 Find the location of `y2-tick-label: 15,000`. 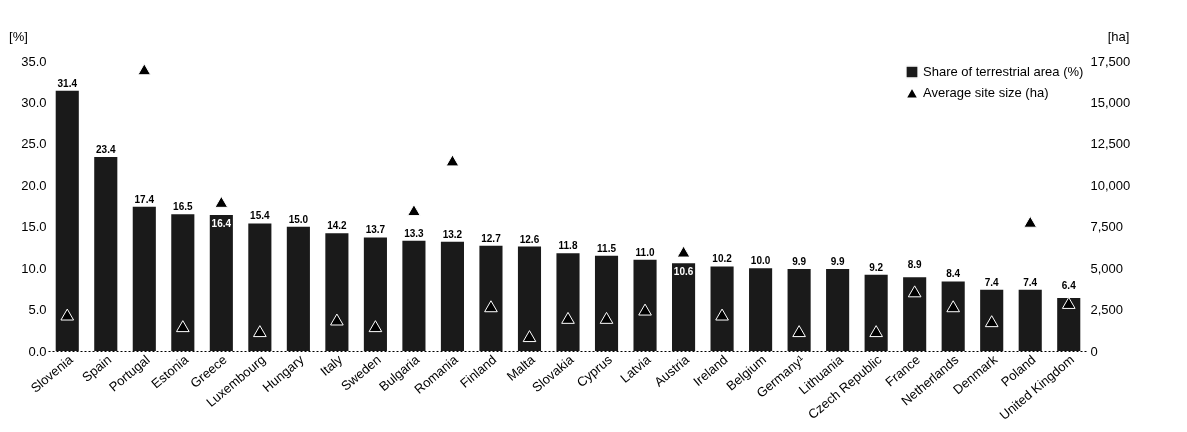

y2-tick-label: 15,000 is located at coordinates (1110, 102).